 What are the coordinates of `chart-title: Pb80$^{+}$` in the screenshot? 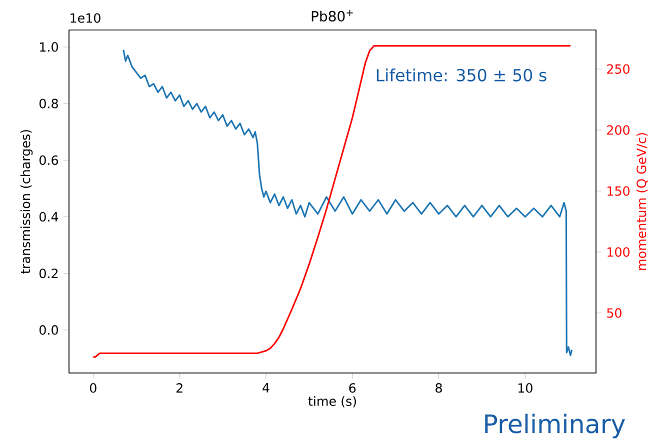 It's located at (332, 16).